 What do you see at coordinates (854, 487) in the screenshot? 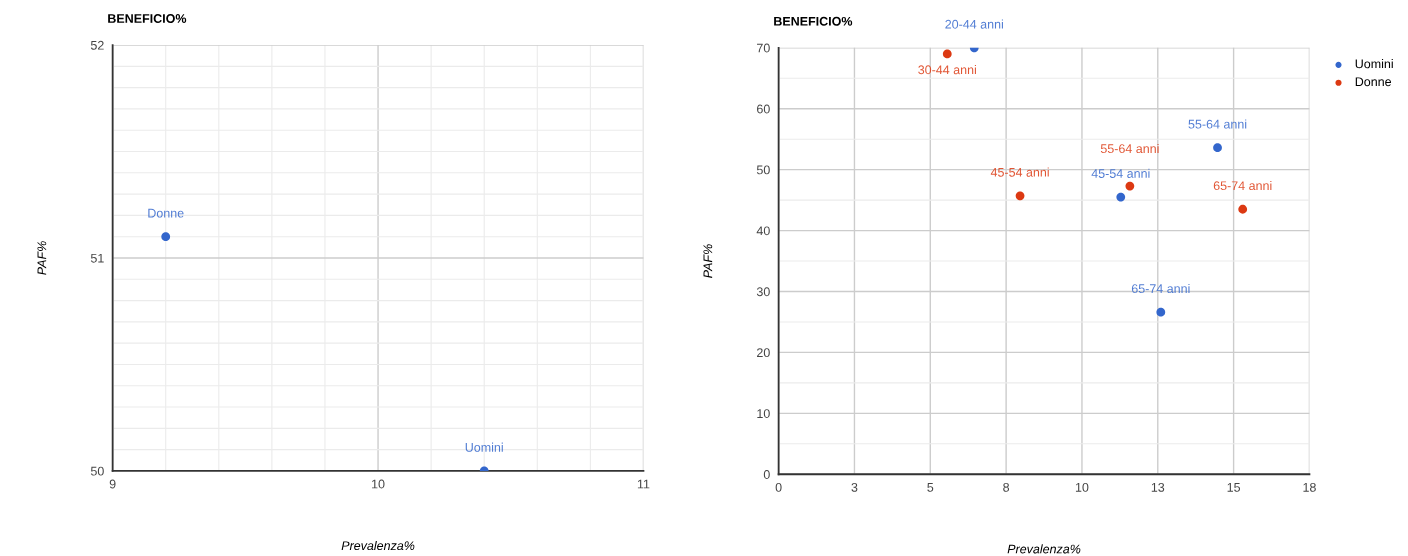
I see `x-tick-label: 3` at bounding box center [854, 487].